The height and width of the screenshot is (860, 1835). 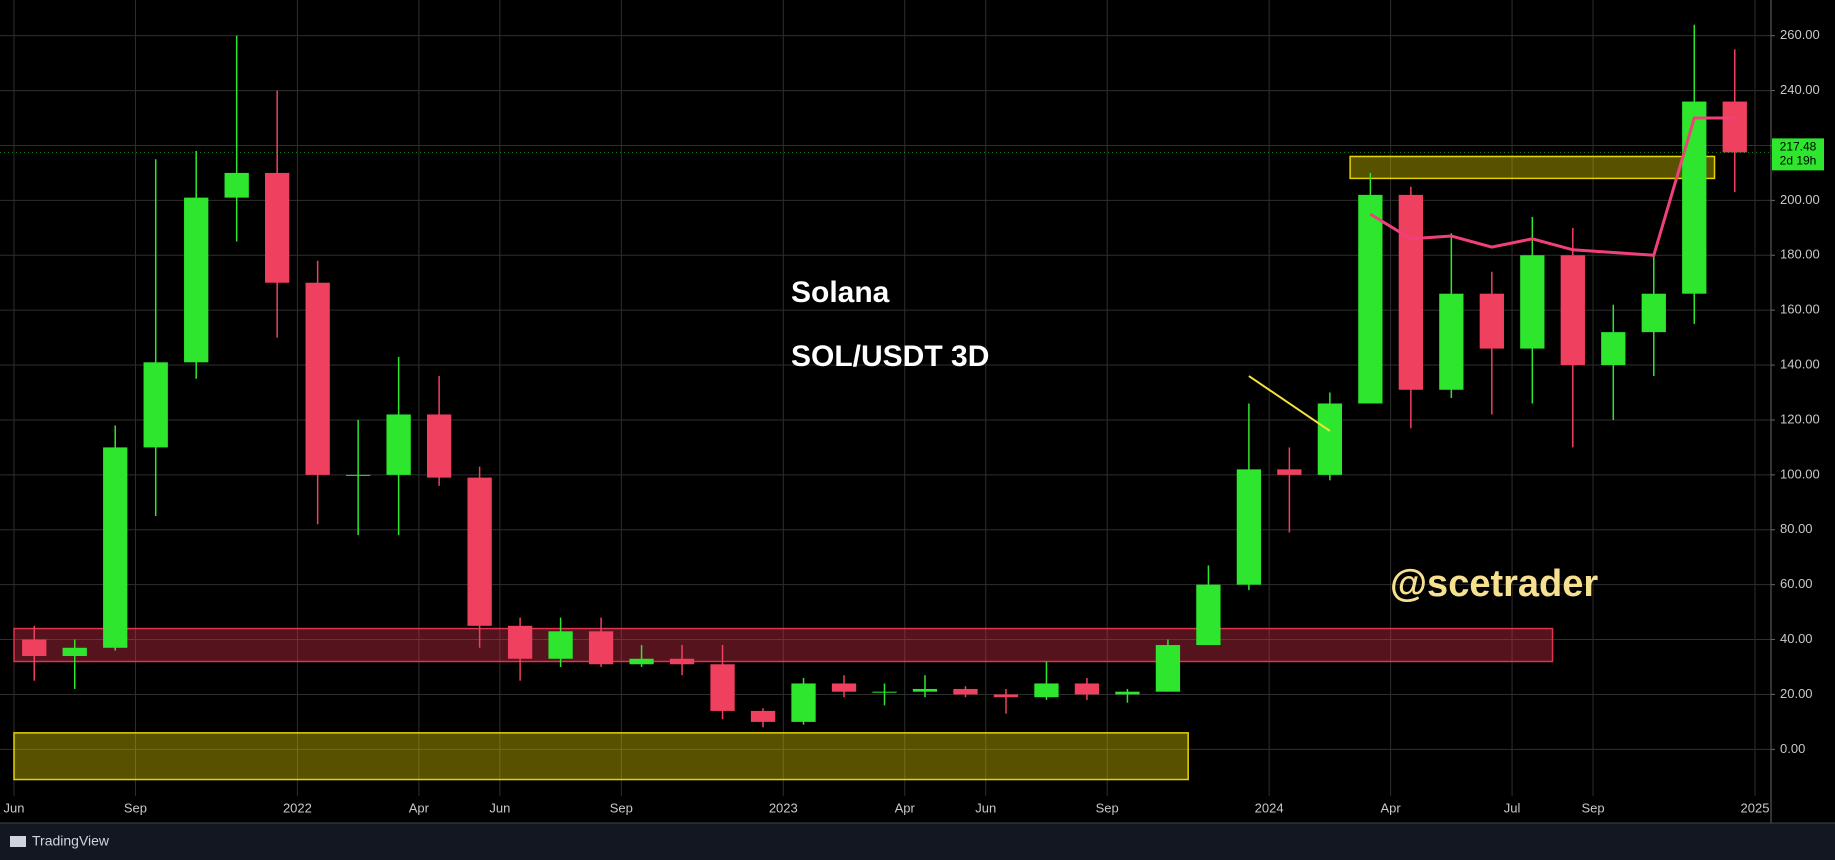 What do you see at coordinates (1800, 89) in the screenshot?
I see `y-tick-label: 240.00` at bounding box center [1800, 89].